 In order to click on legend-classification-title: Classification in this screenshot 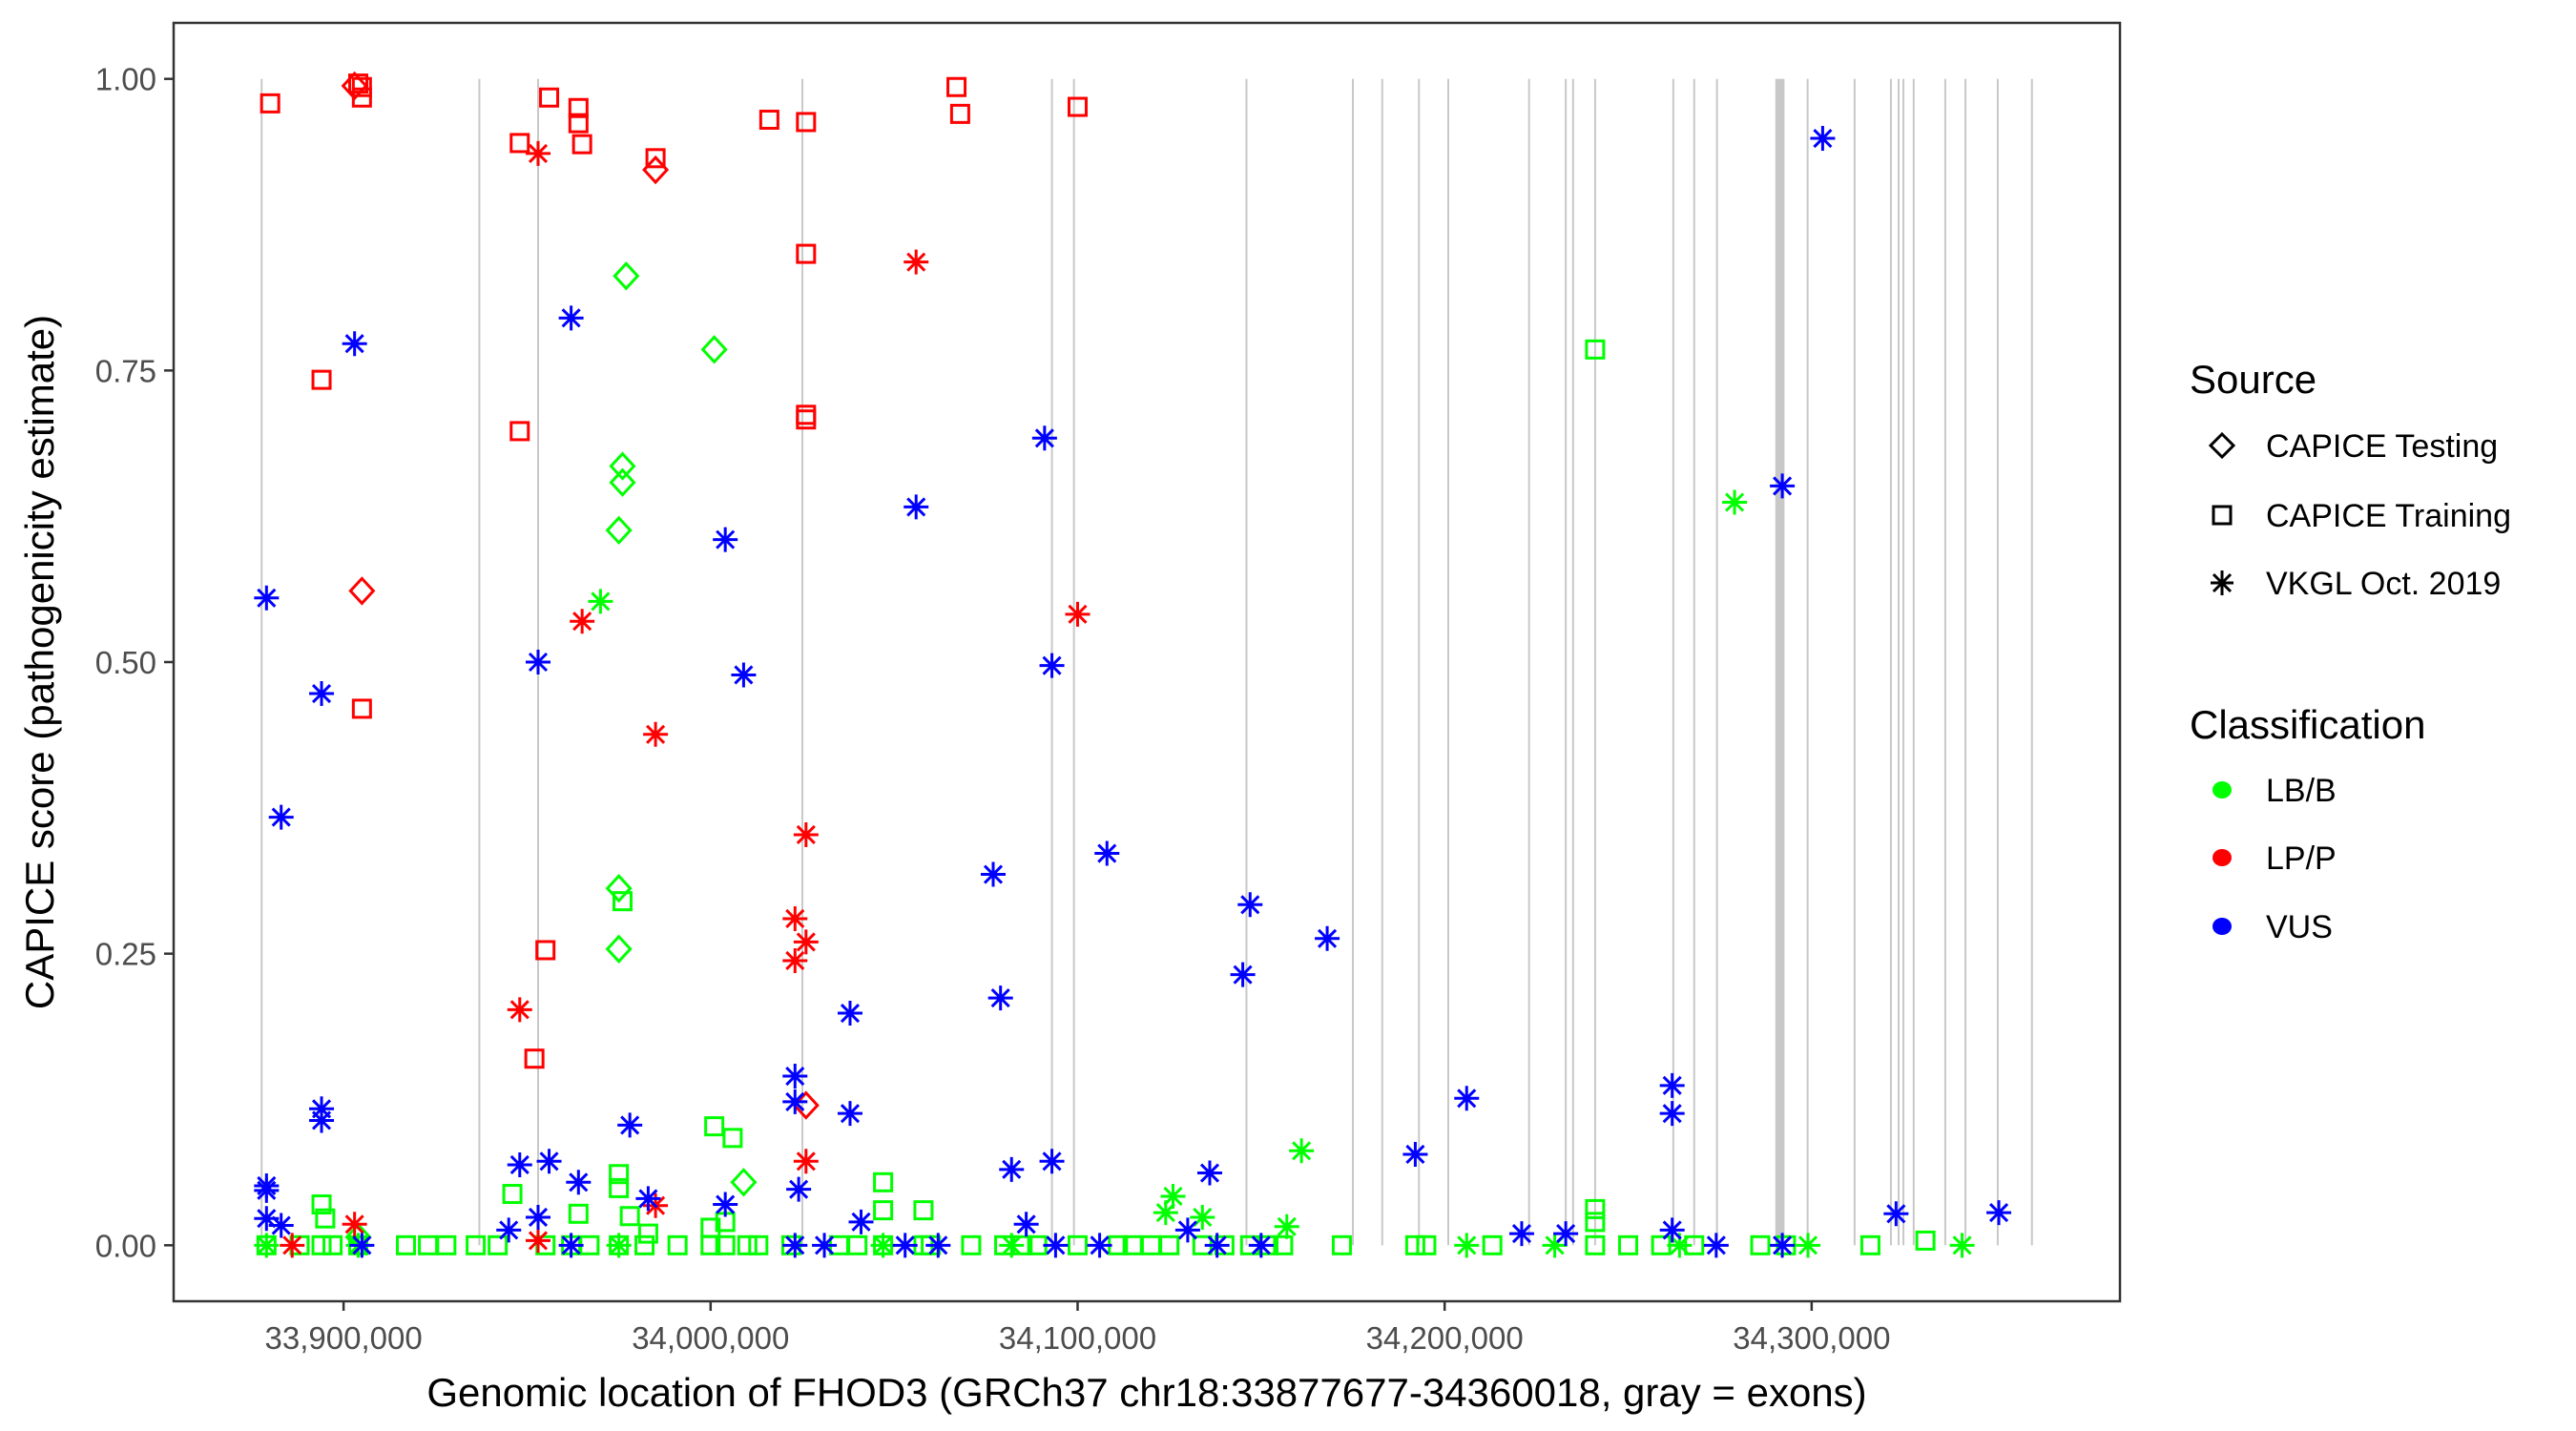, I will do `click(2307, 724)`.